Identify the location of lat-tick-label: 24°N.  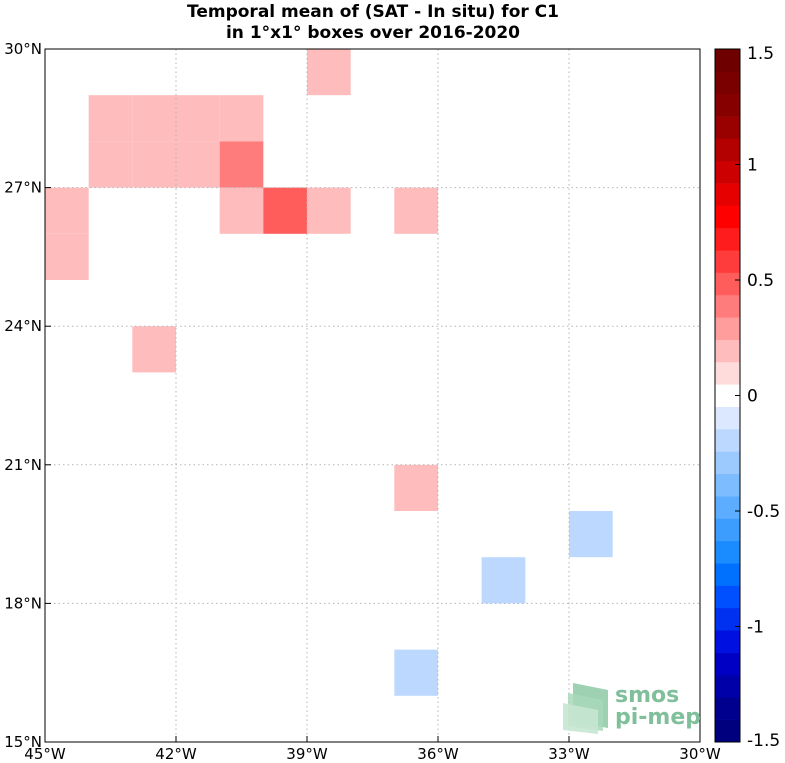
(23, 326).